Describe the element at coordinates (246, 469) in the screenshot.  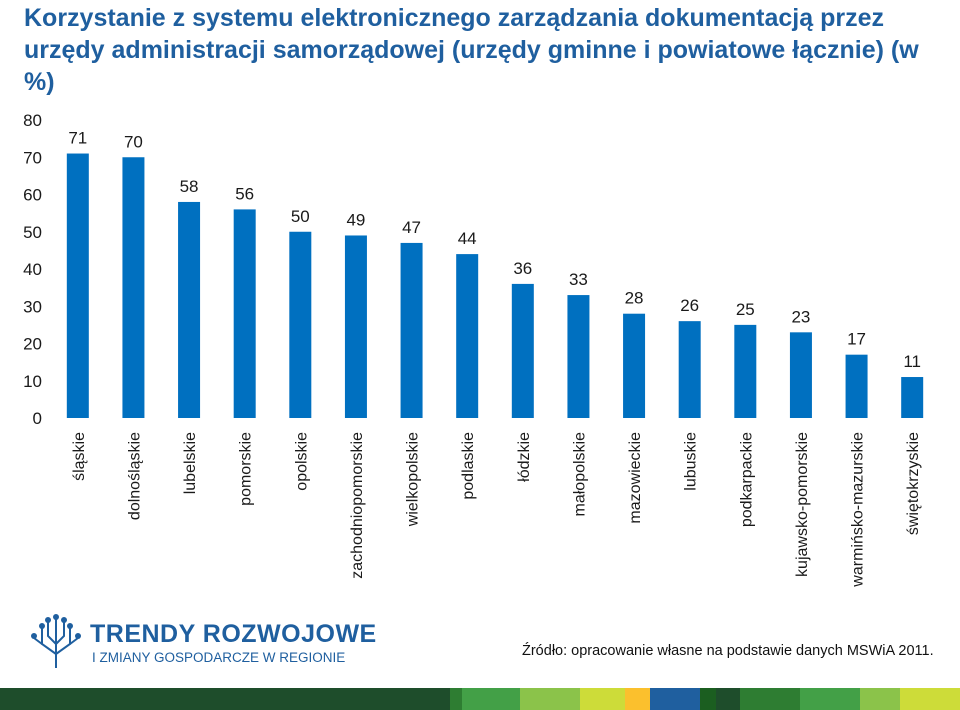
I see `category-label: pomorskie` at that location.